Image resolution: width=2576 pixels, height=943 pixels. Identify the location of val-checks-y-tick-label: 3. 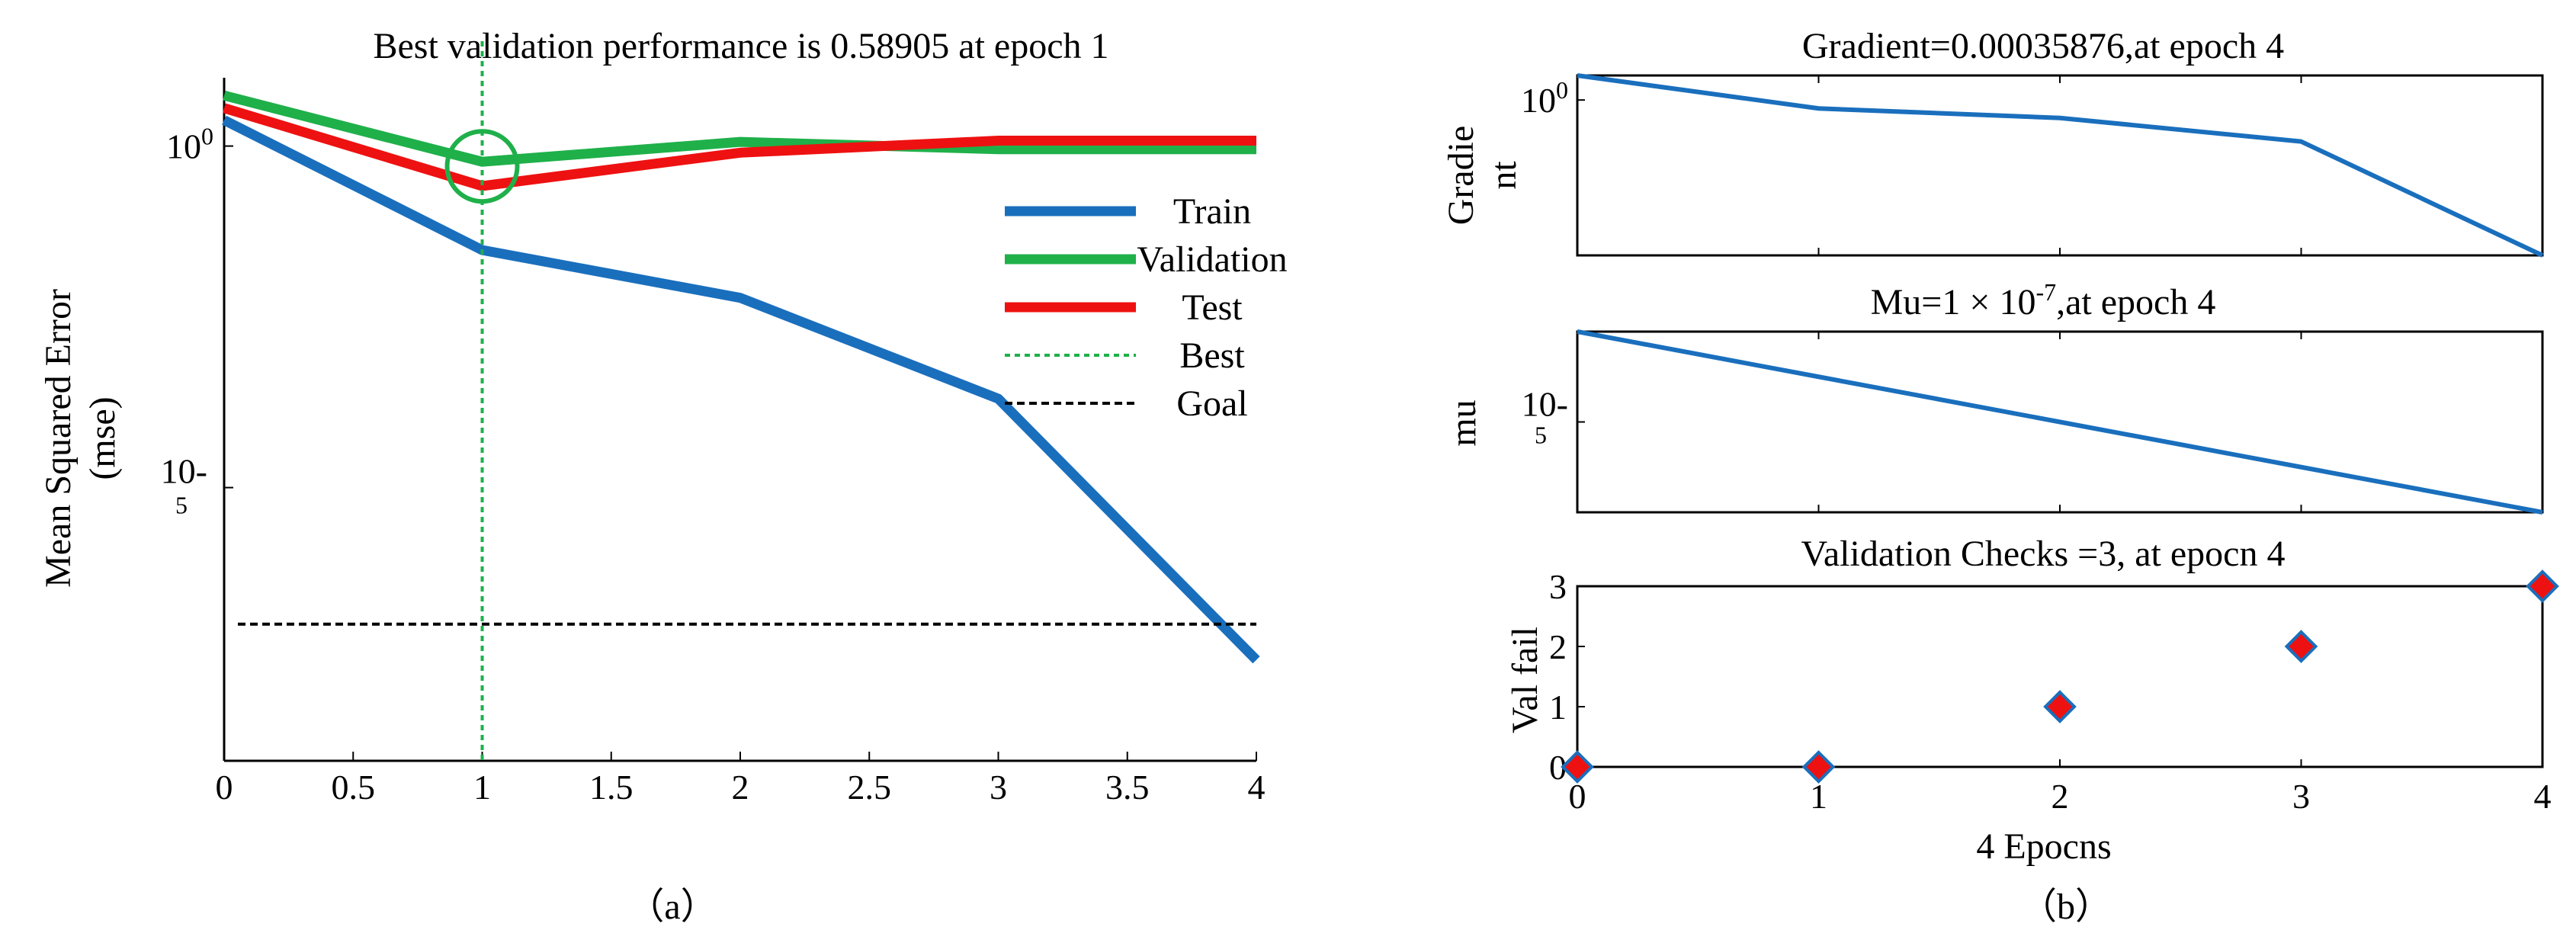
(1558, 586).